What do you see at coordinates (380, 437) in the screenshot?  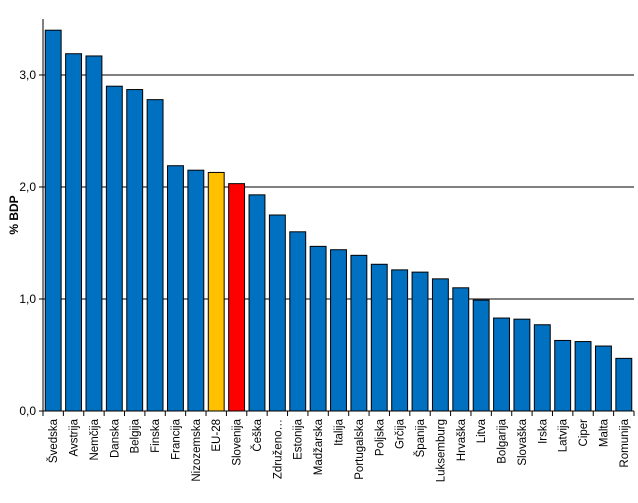 I see `category-label: Poljska` at bounding box center [380, 437].